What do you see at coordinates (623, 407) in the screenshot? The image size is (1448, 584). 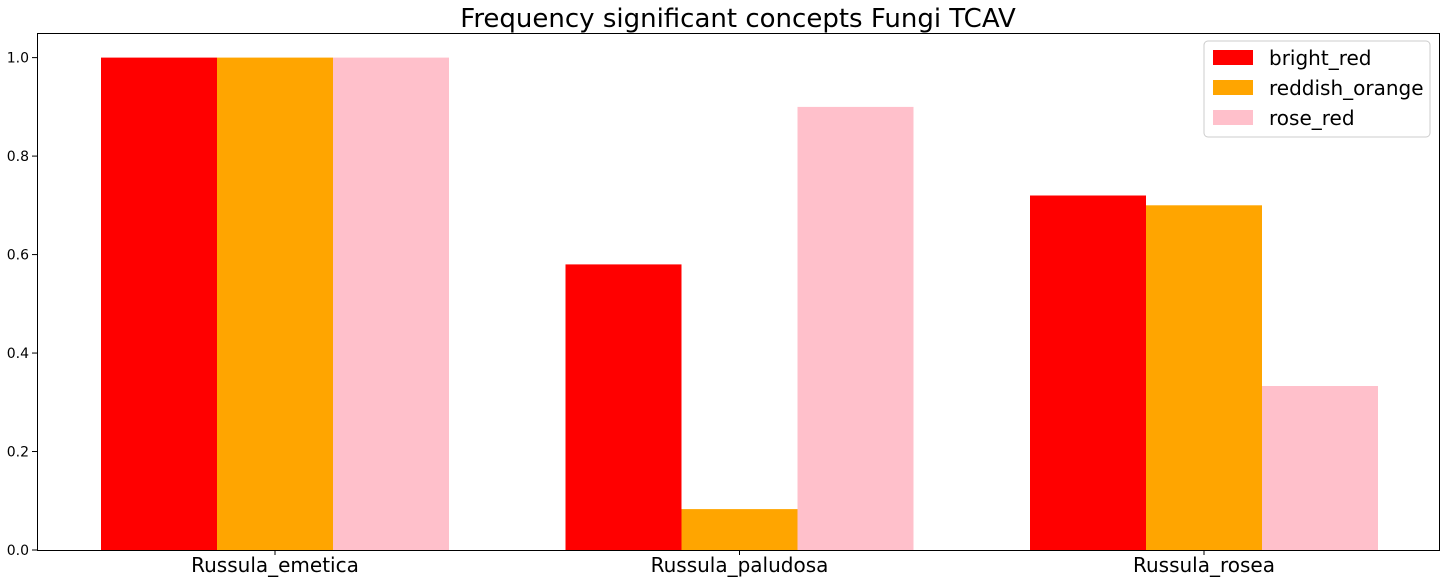 I see `bar-bright_red-Russula_paludosa` at bounding box center [623, 407].